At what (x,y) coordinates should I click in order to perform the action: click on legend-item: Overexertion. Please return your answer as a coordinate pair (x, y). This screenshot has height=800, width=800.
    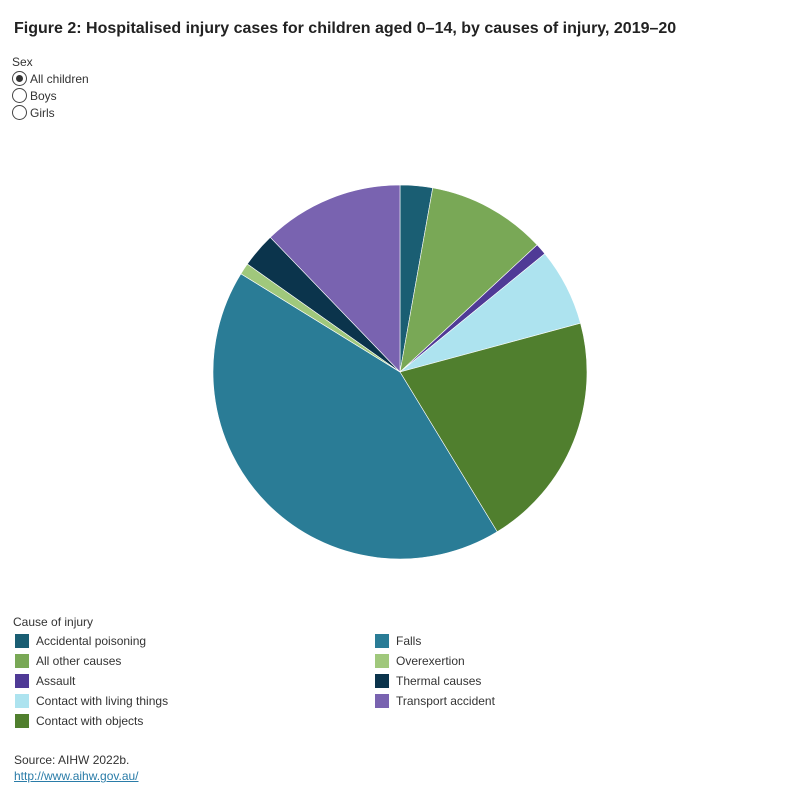
    Looking at the image, I should click on (473, 661).